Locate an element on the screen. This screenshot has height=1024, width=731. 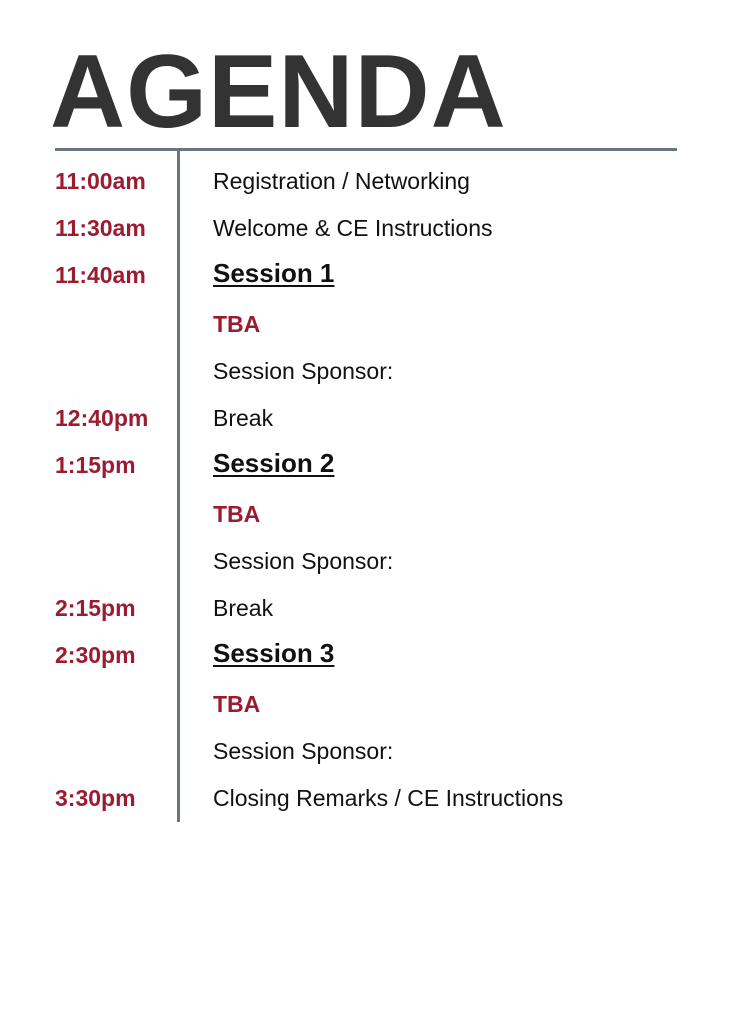
agenda-description: Registration / Networking is located at coordinates (341, 181).